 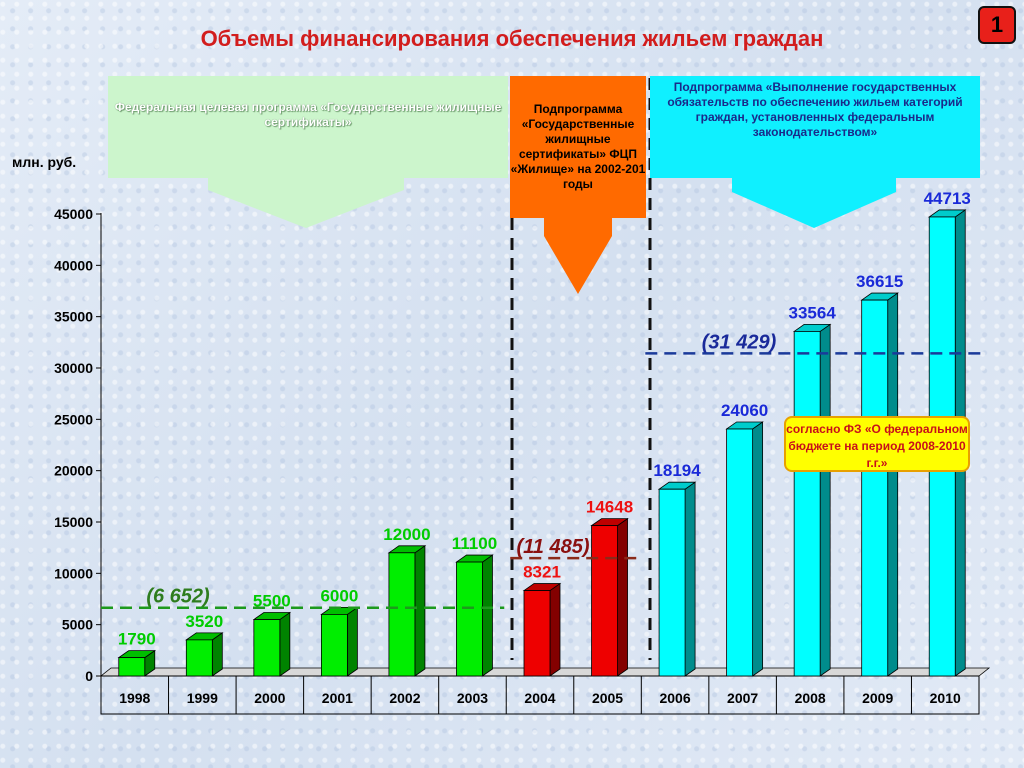 I want to click on y-tick-label: 30000, so click(x=73, y=368).